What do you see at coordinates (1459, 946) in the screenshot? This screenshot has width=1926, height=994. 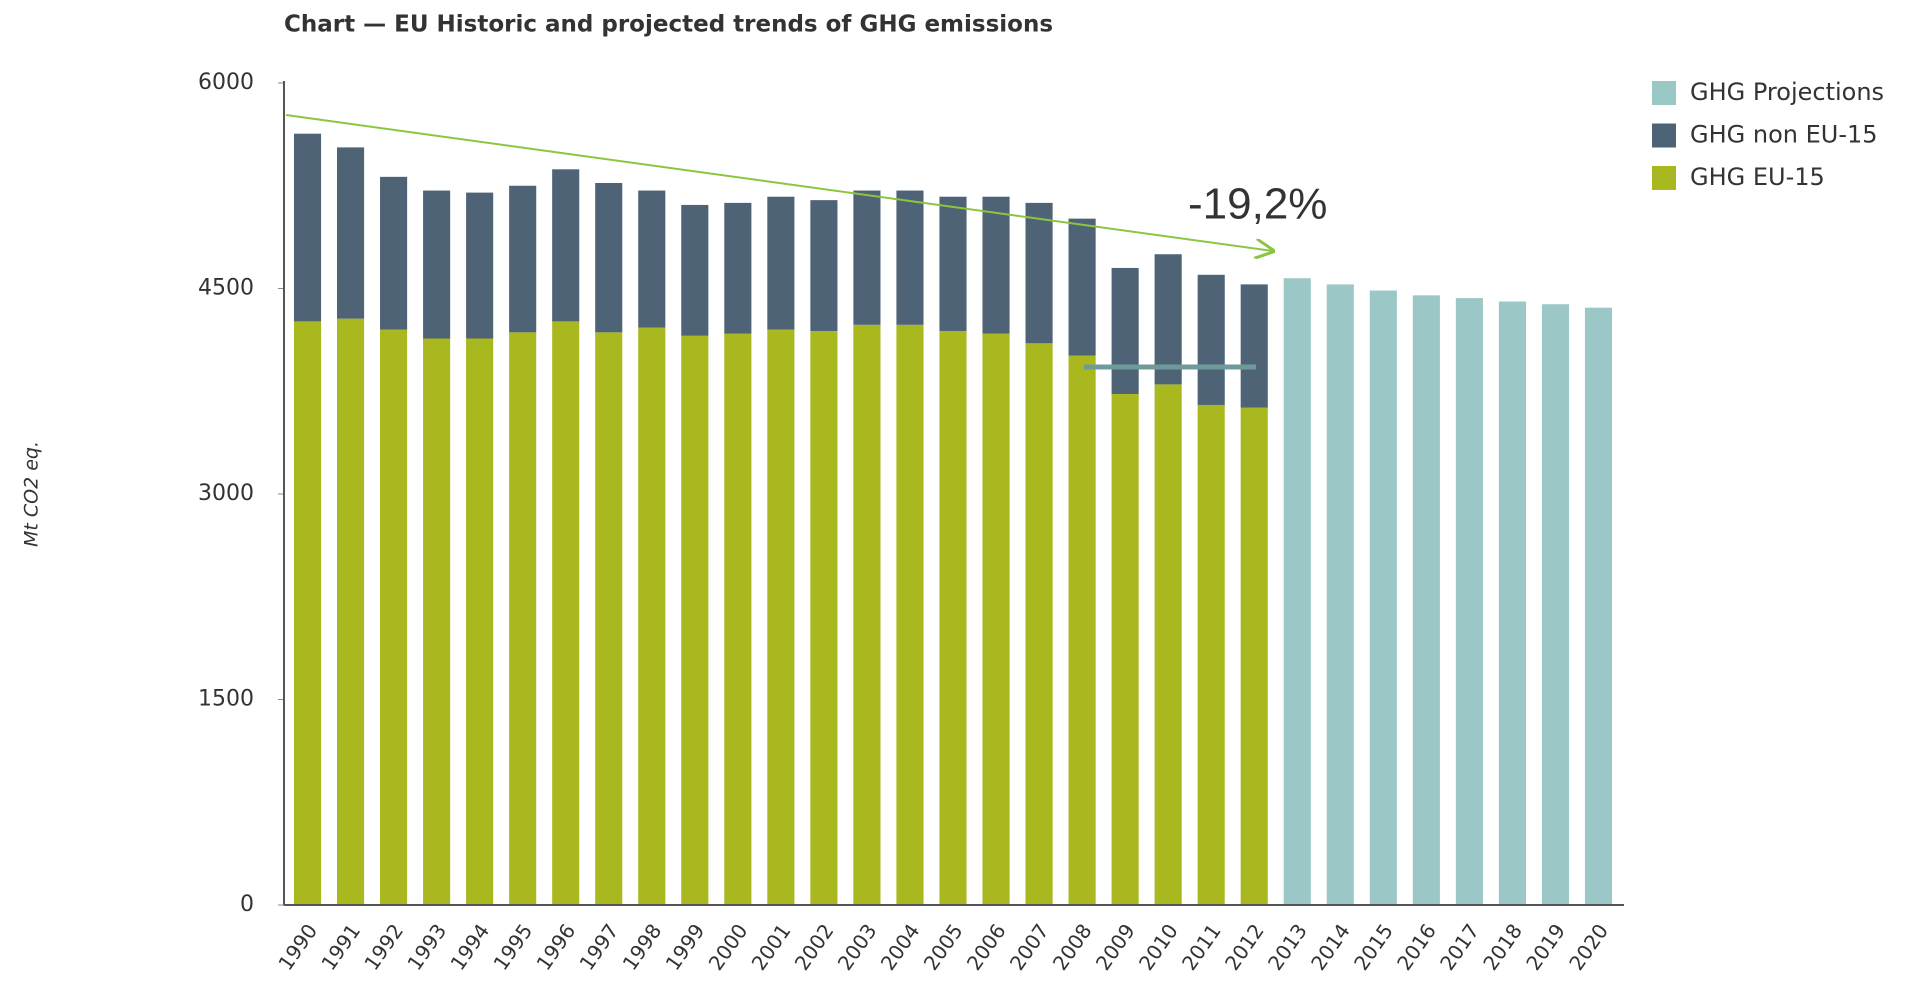 I see `x-tick-label: 2017` at bounding box center [1459, 946].